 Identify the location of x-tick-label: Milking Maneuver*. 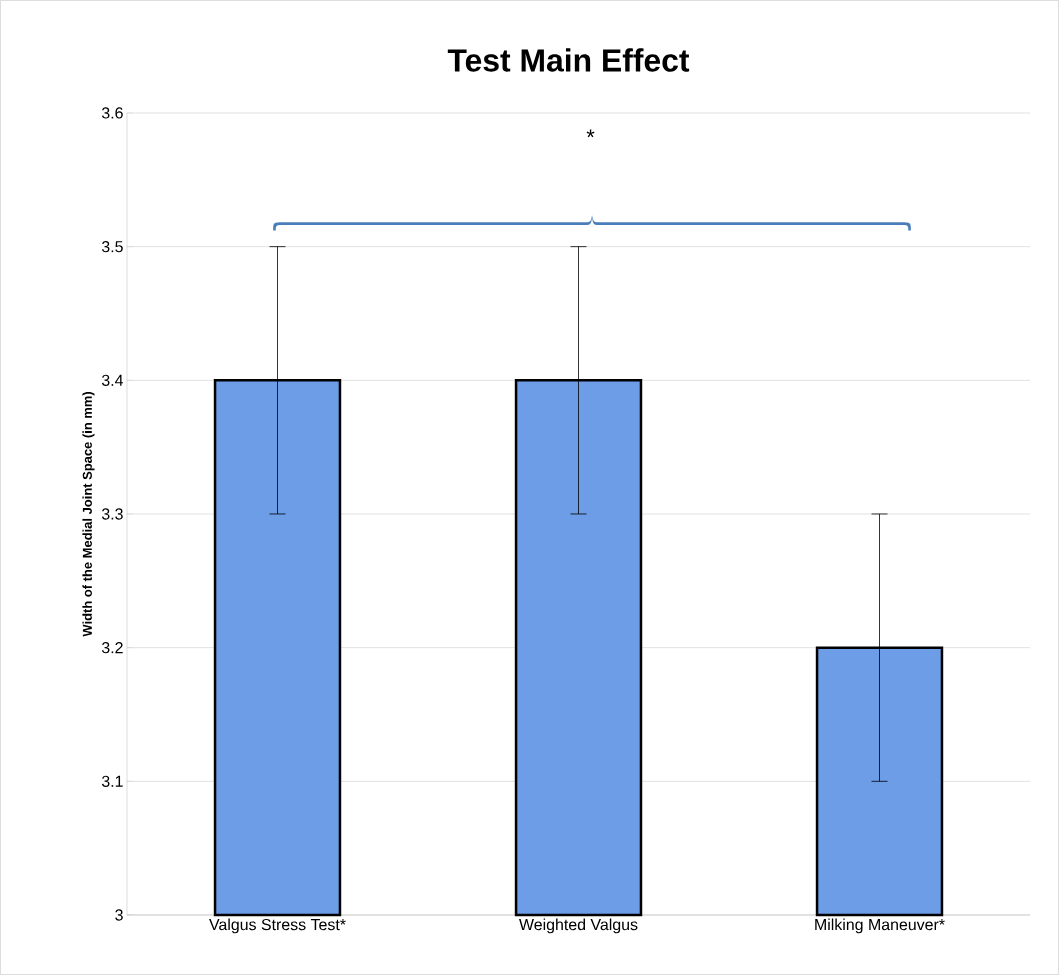
(880, 926).